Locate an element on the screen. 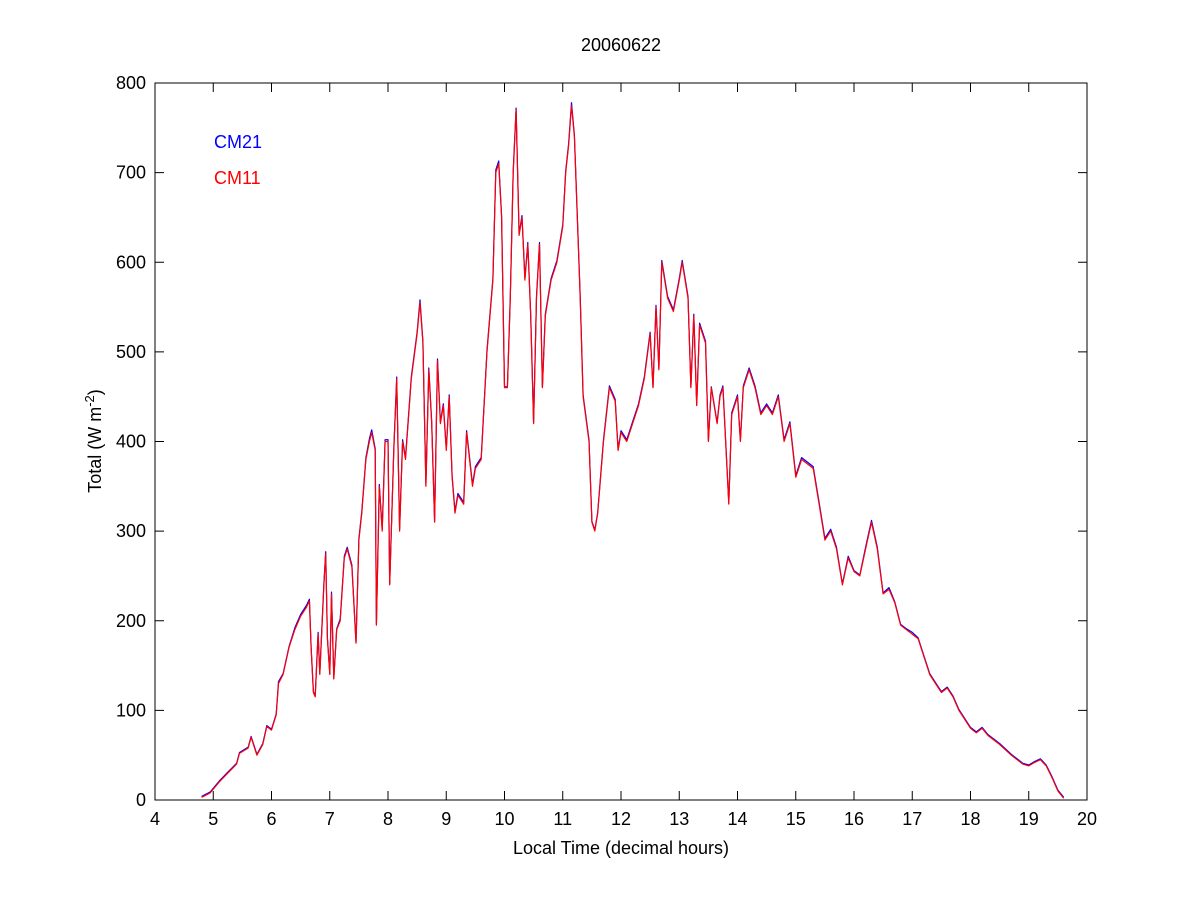 The width and height of the screenshot is (1200, 900). y-tick-label: 500 is located at coordinates (131, 352).